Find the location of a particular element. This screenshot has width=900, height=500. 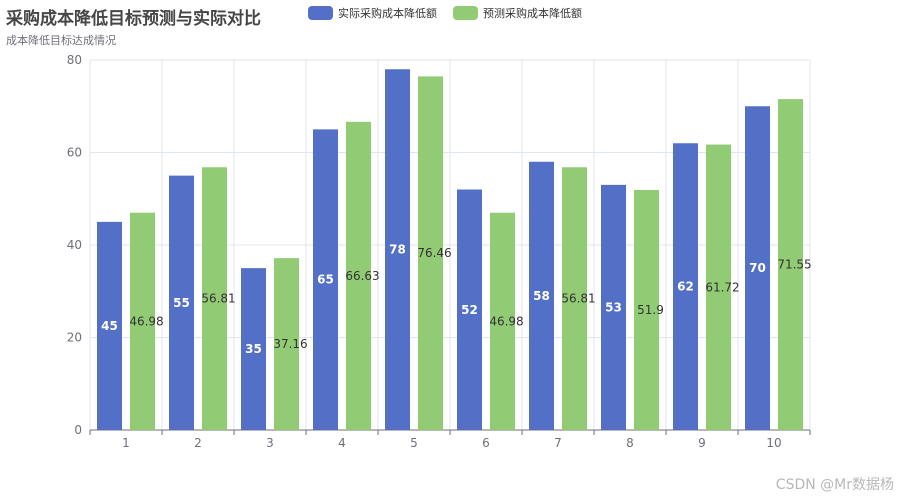

data-label-forecast: 71.55 is located at coordinates (794, 265).